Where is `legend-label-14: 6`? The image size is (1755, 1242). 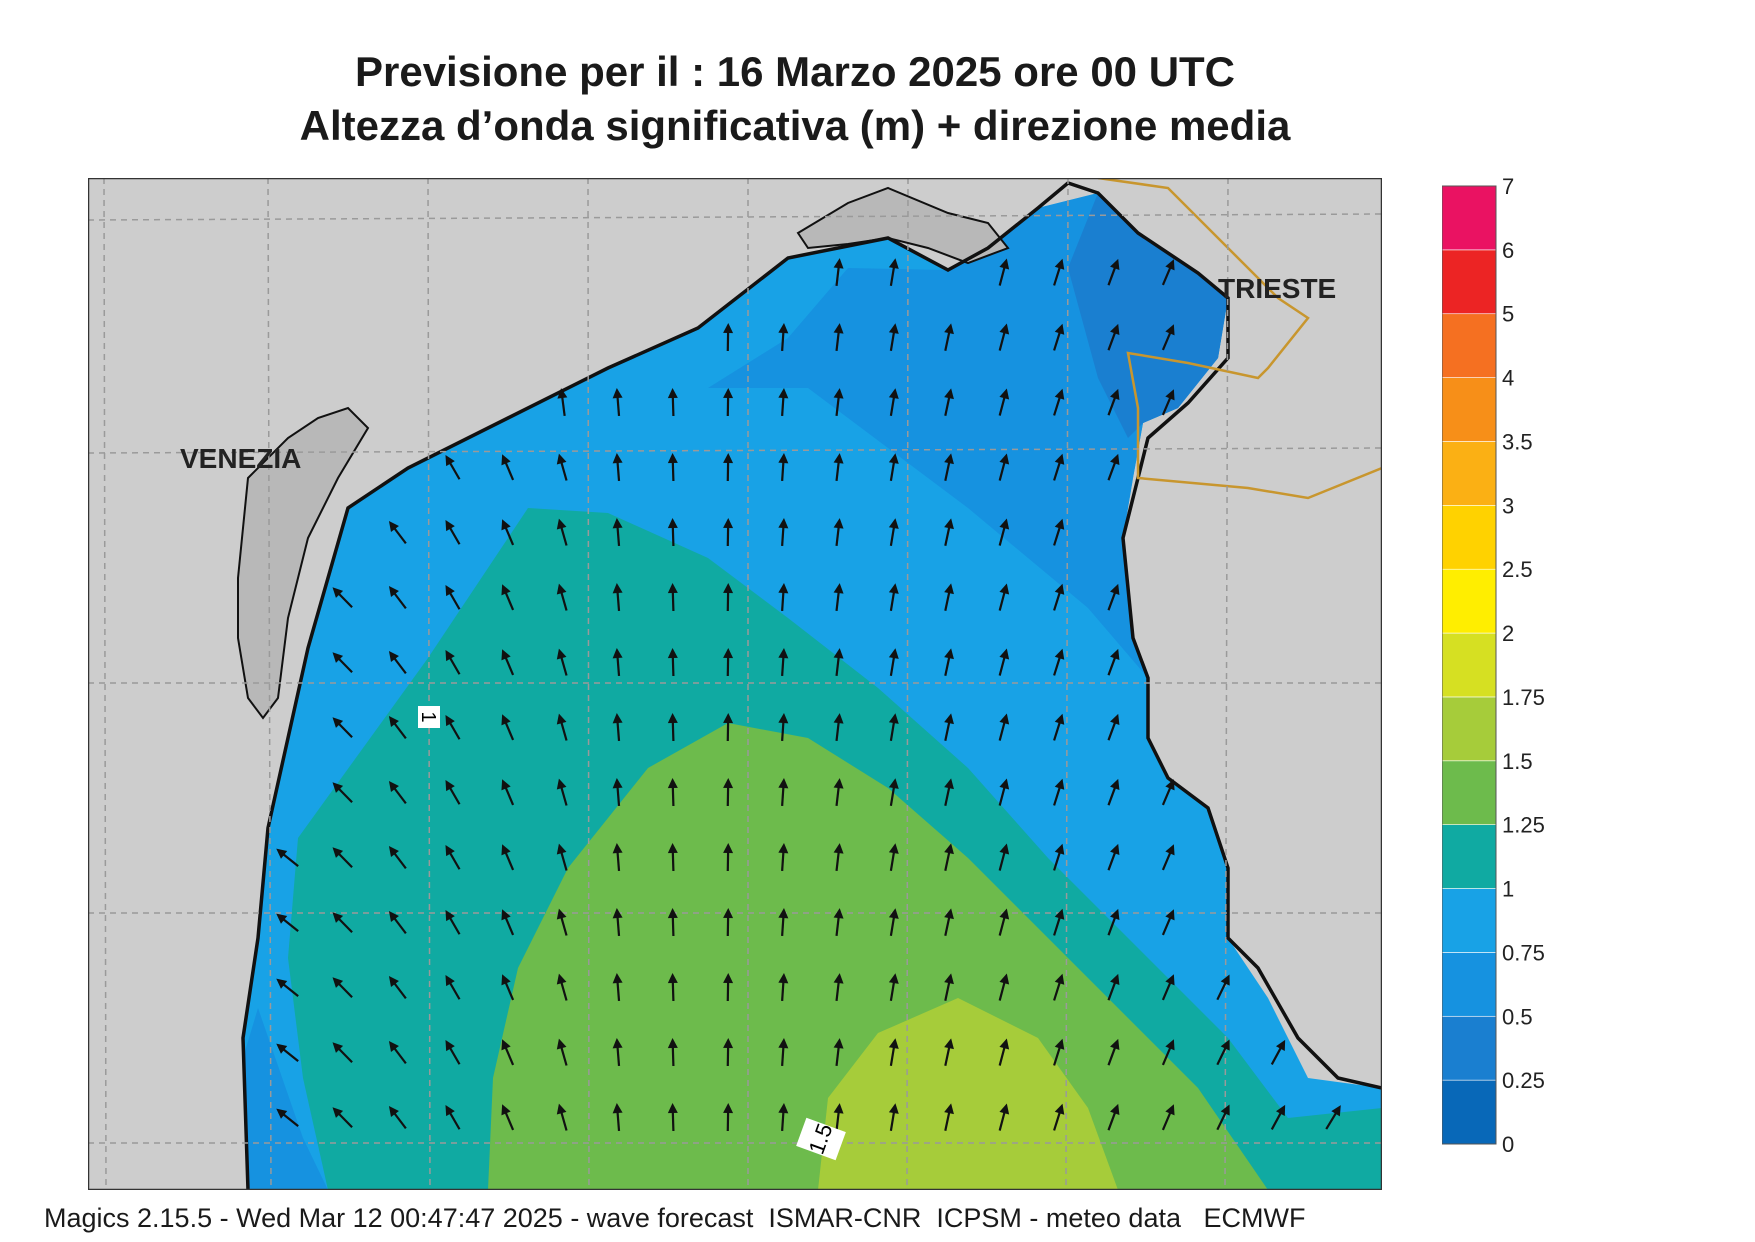
legend-label-14: 6 is located at coordinates (1508, 250).